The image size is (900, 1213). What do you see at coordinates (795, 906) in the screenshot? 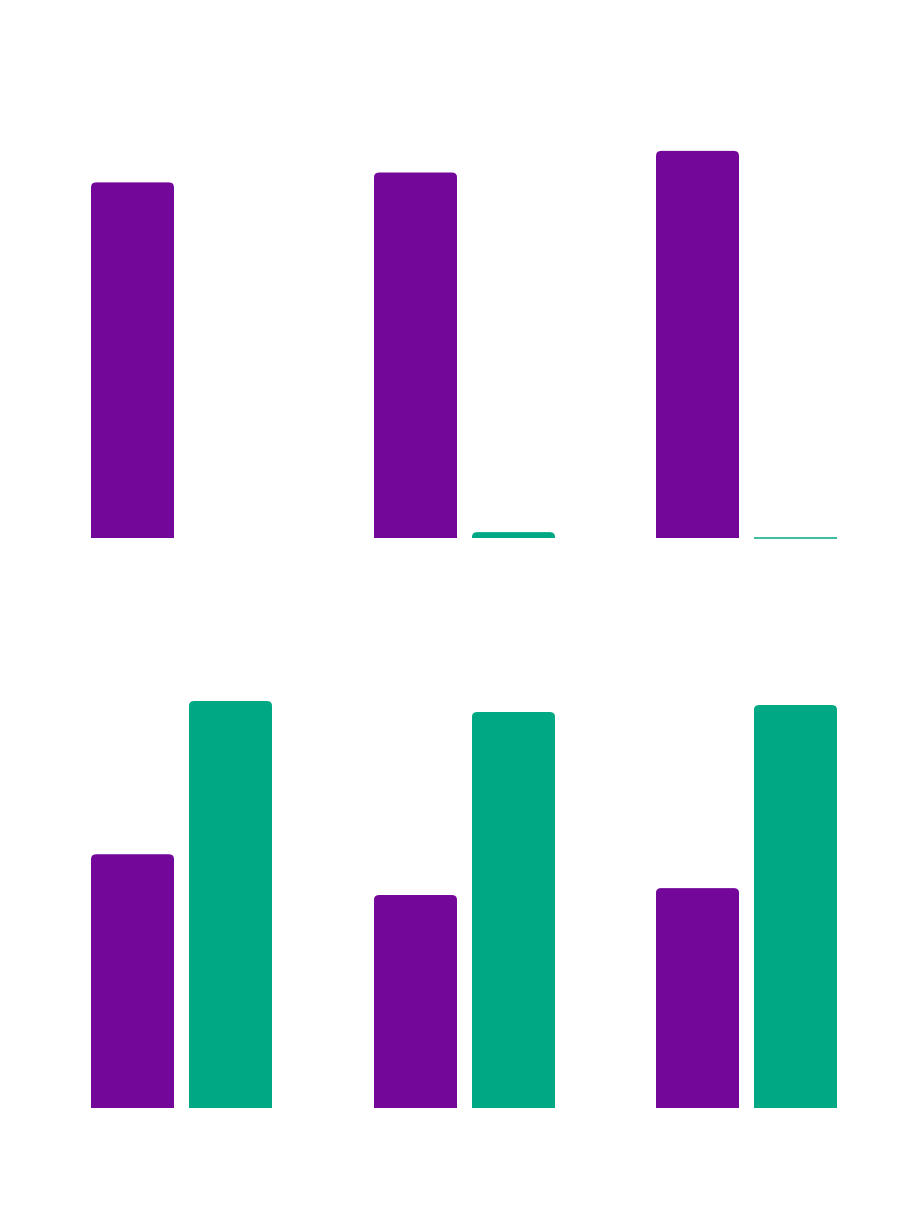
I see `bar-chart2-series2-group3` at bounding box center [795, 906].